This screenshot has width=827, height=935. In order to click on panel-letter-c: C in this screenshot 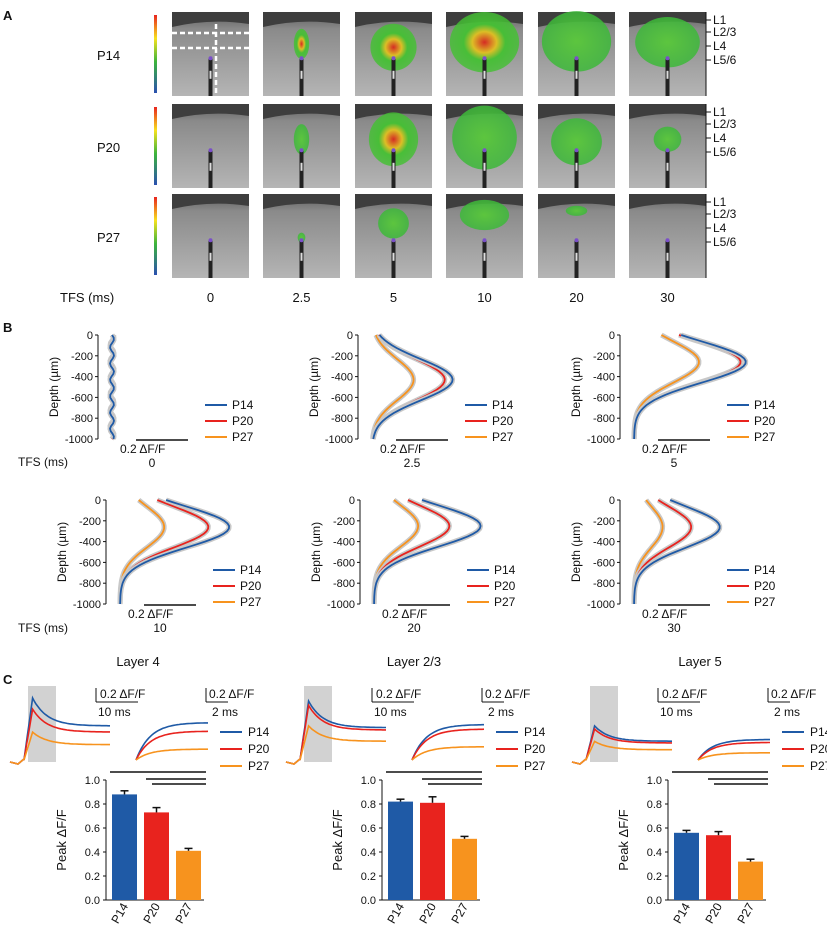, I will do `click(8, 679)`.